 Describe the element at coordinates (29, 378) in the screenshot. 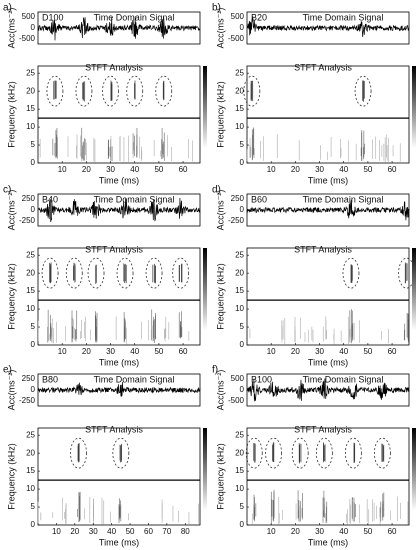

I see `signal-ytick-label: 250` at that location.